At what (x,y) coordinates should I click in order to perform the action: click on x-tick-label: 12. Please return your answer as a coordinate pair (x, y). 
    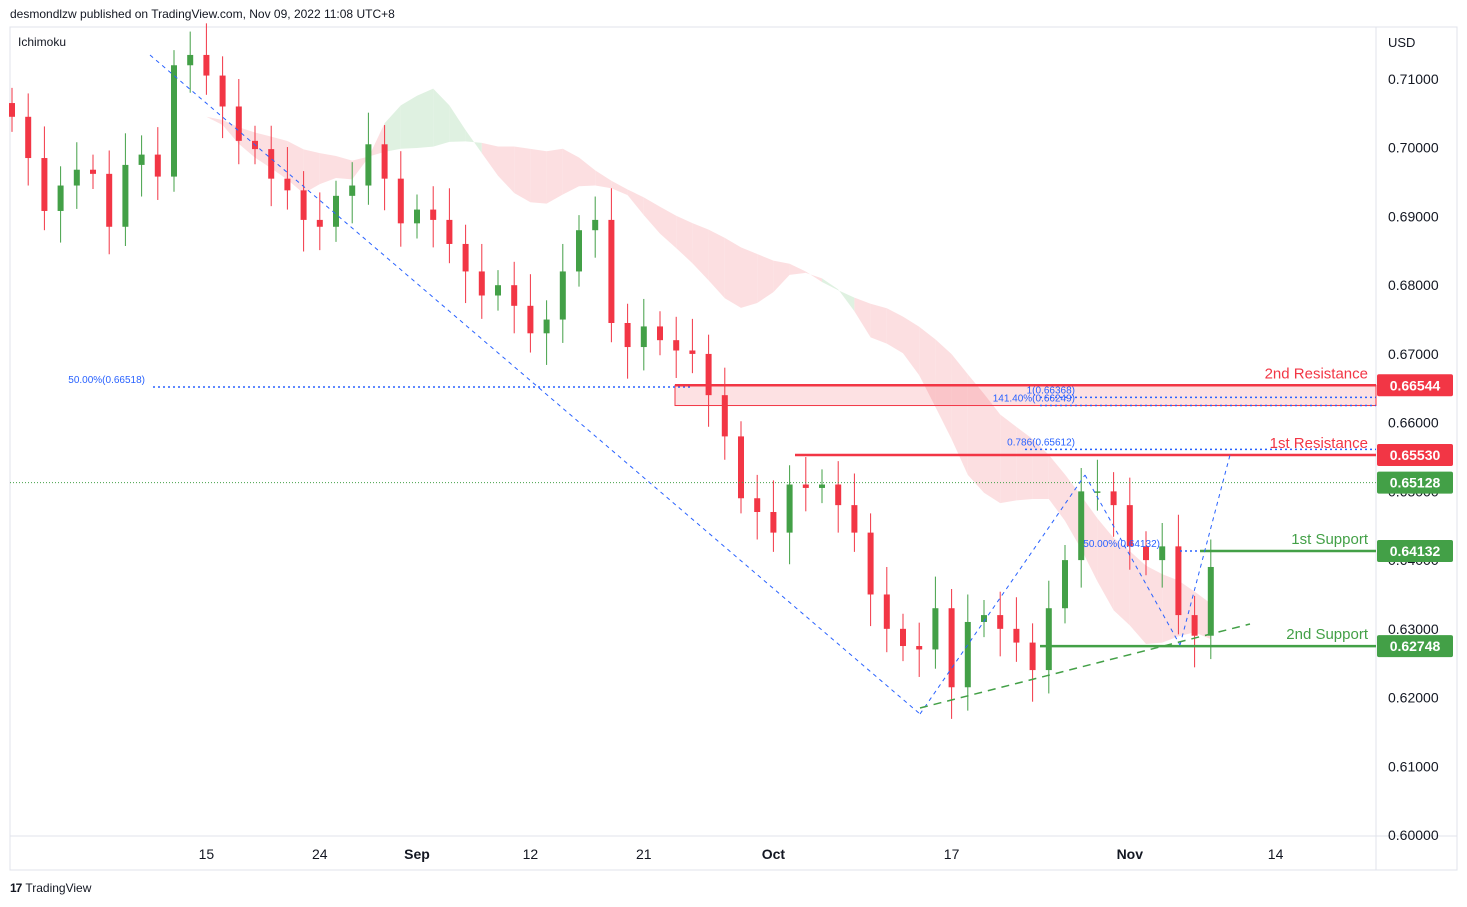
    Looking at the image, I should click on (531, 854).